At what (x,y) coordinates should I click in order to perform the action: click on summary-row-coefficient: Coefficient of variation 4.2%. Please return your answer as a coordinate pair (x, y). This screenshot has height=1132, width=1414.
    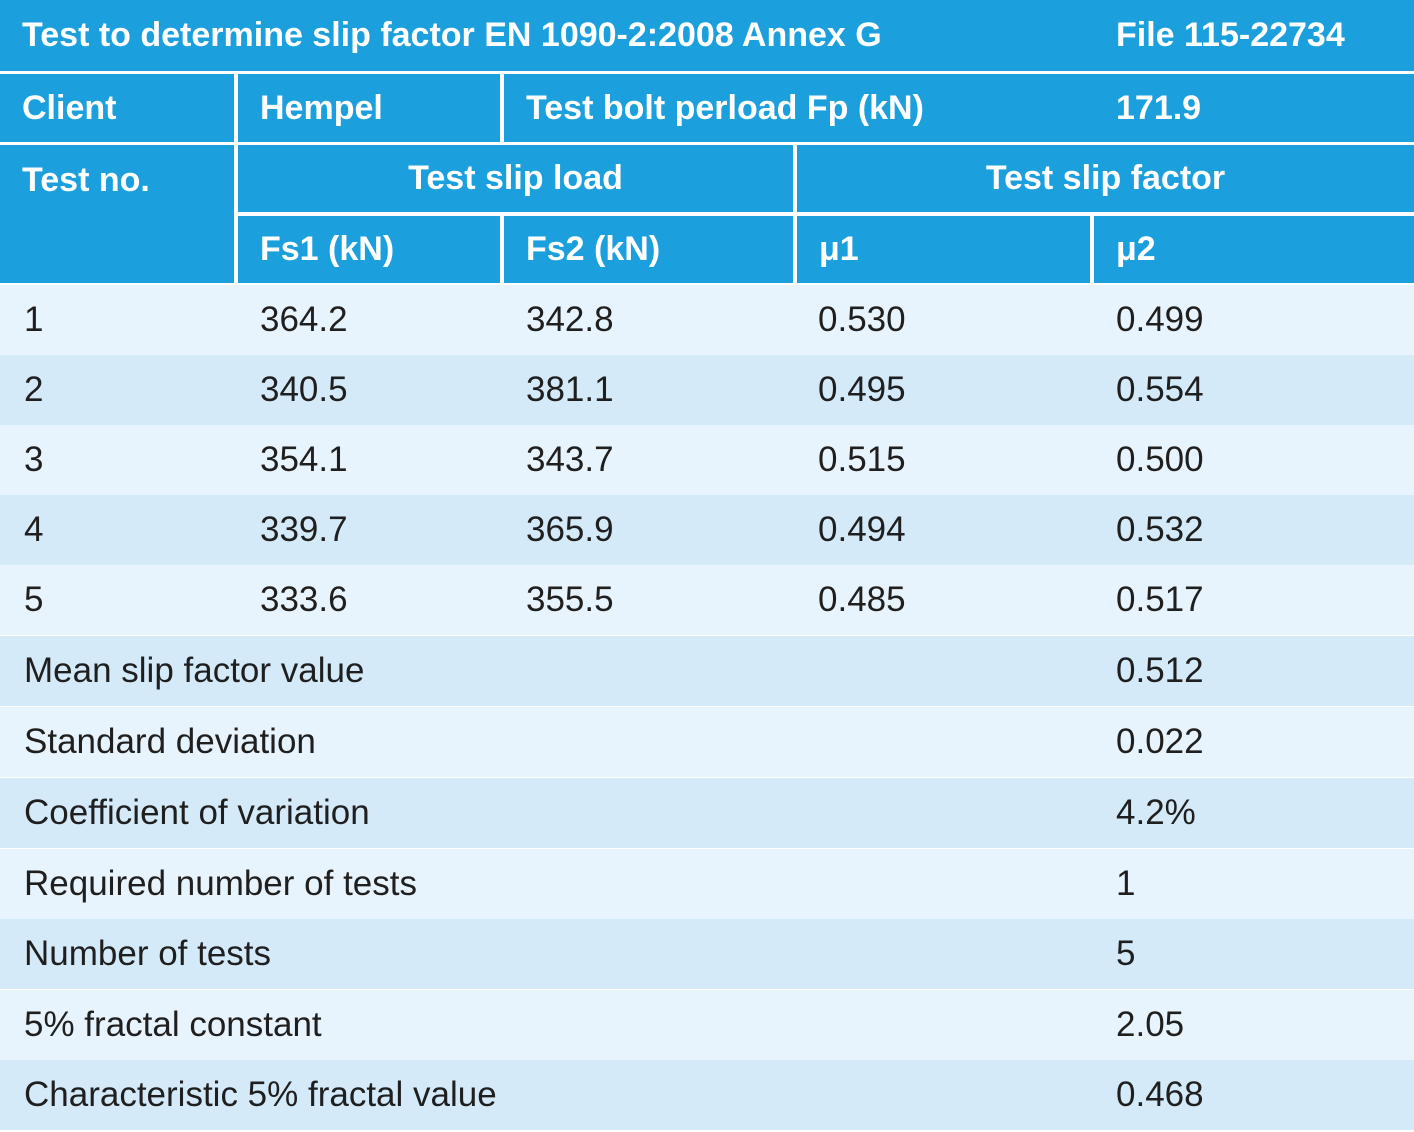
    Looking at the image, I should click on (707, 813).